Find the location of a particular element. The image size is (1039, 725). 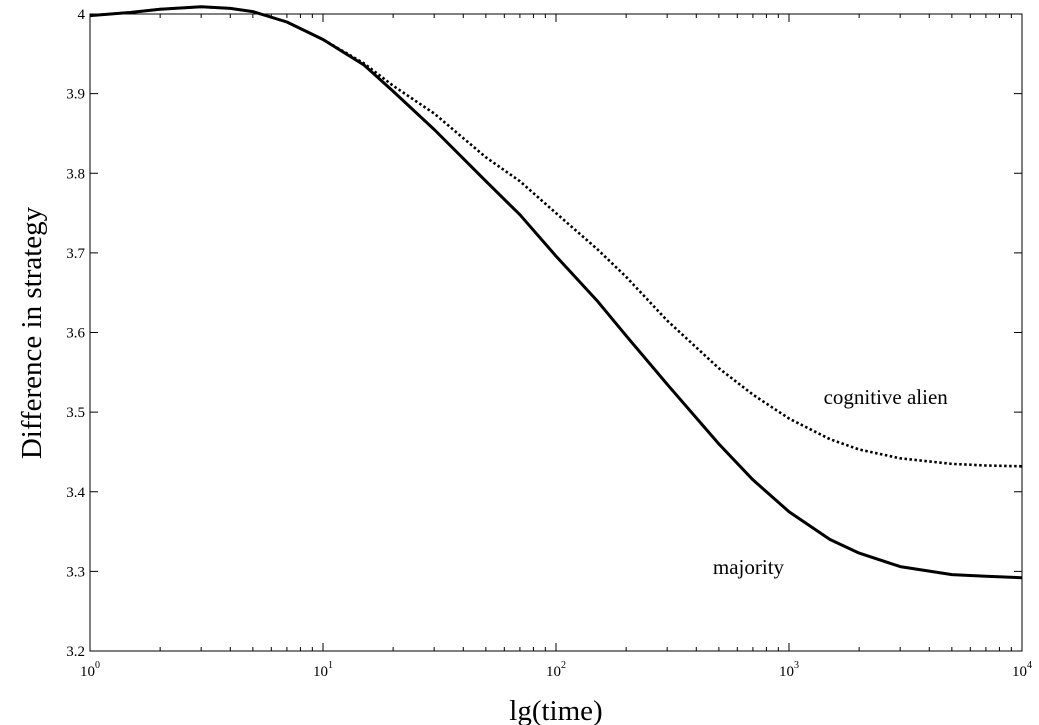

x-tick-label-exponent: 0 is located at coordinates (97, 665).